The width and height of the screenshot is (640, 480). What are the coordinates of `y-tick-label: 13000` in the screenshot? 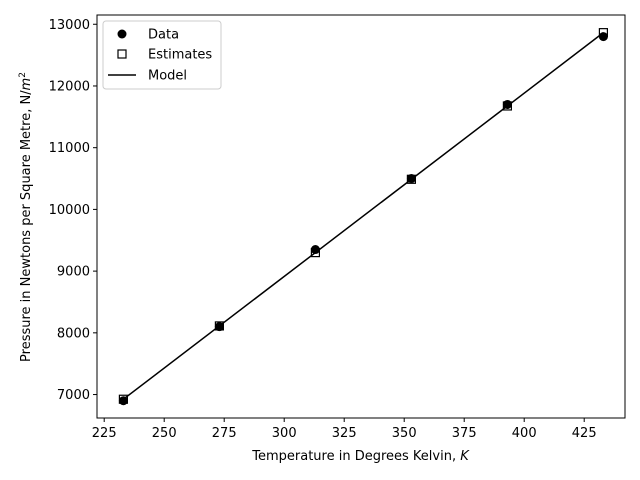 It's located at (69, 25).